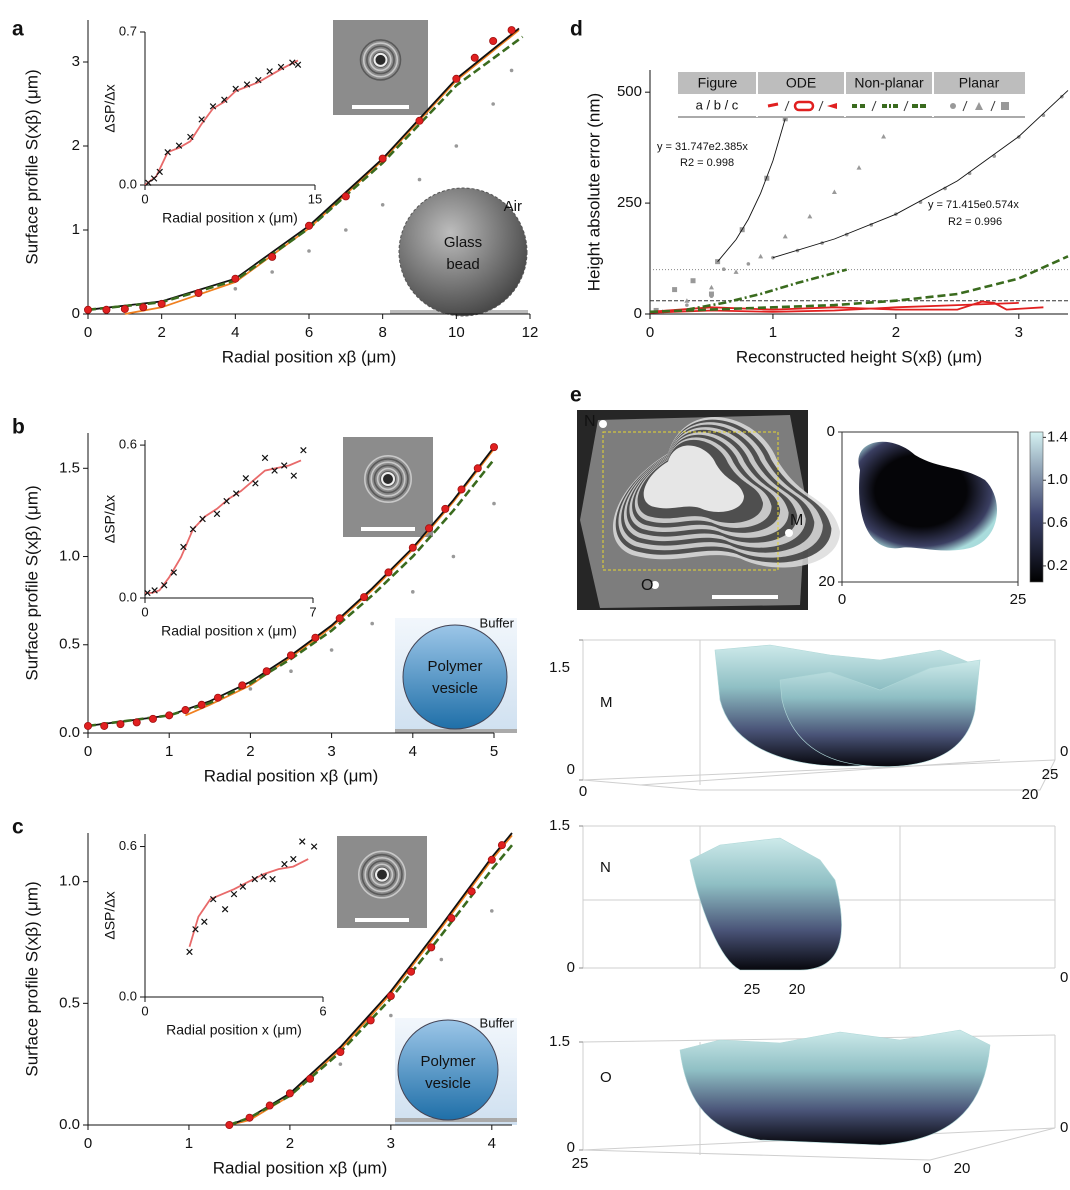 Image resolution: width=1070 pixels, height=1190 pixels. Describe the element at coordinates (340, 582) in the screenshot. I see `data-line` at that location.